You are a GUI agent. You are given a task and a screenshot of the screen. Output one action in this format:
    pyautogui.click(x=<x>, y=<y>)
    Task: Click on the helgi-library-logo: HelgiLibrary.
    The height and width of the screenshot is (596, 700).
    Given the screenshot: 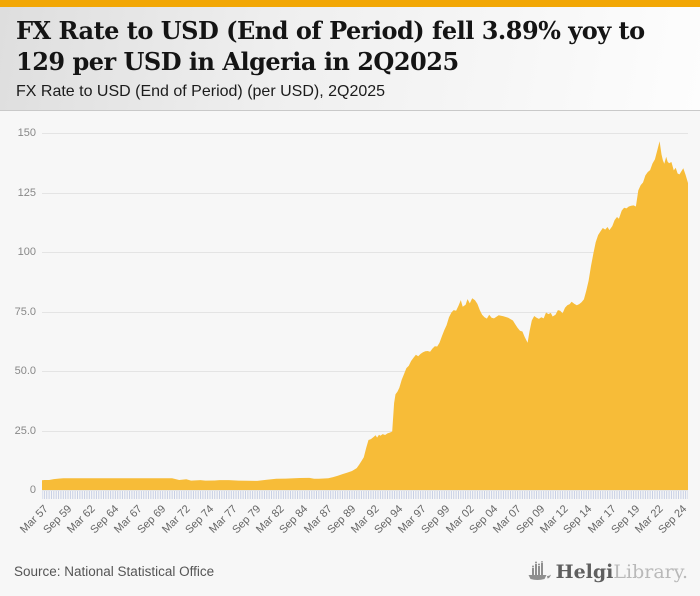 What is the action you would take?
    pyautogui.click(x=608, y=572)
    